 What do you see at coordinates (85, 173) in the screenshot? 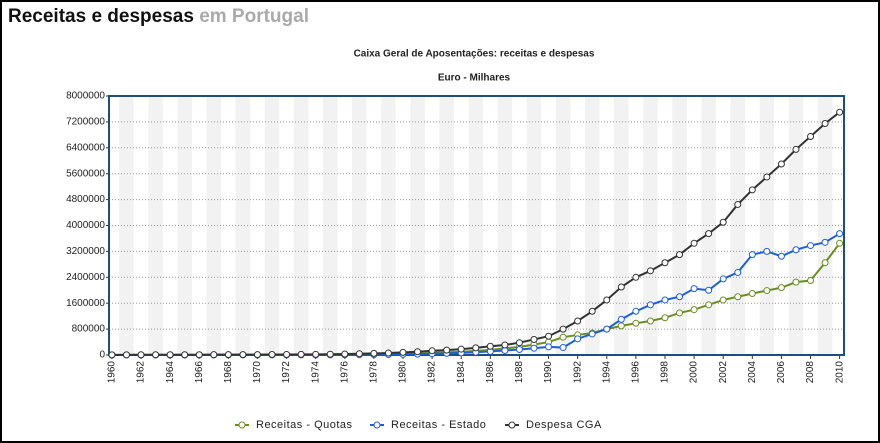
I see `y-tick-label: 5600000` at bounding box center [85, 173].